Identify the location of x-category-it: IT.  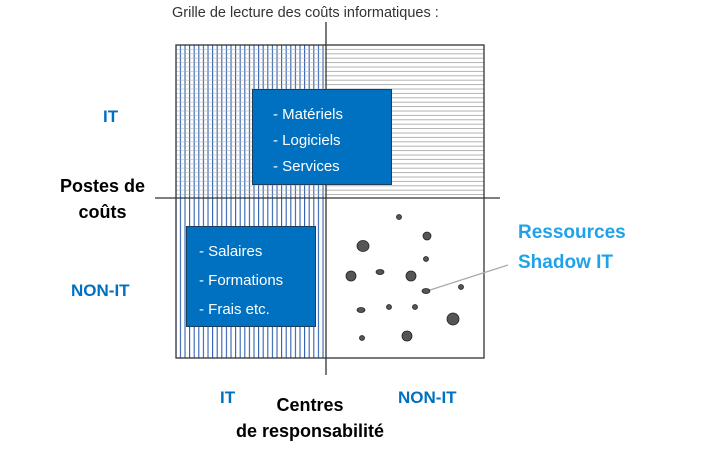
(228, 397).